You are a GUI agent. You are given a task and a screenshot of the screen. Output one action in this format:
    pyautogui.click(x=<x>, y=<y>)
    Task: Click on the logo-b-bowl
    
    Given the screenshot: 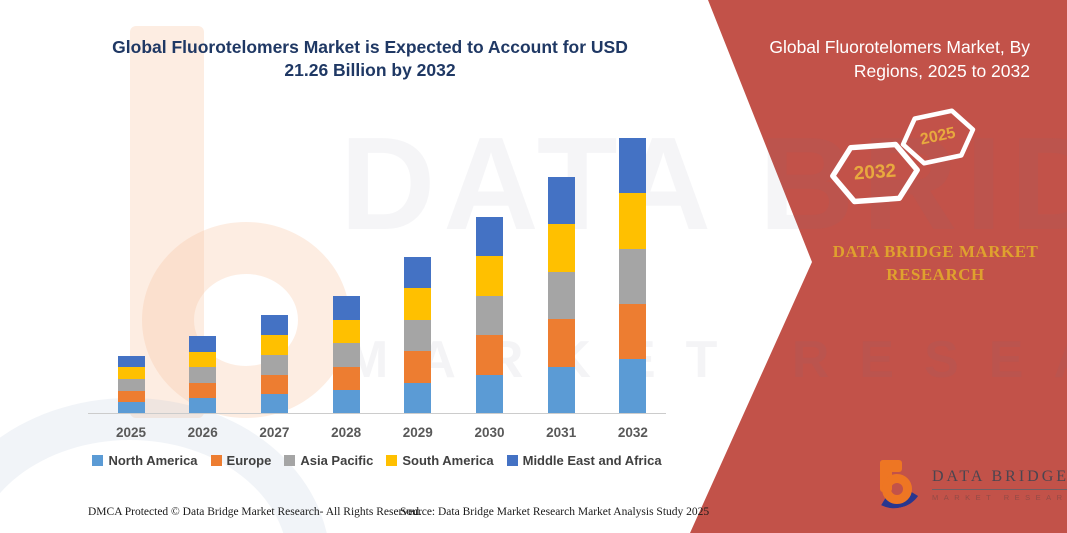 What is the action you would take?
    pyautogui.click(x=897, y=489)
    